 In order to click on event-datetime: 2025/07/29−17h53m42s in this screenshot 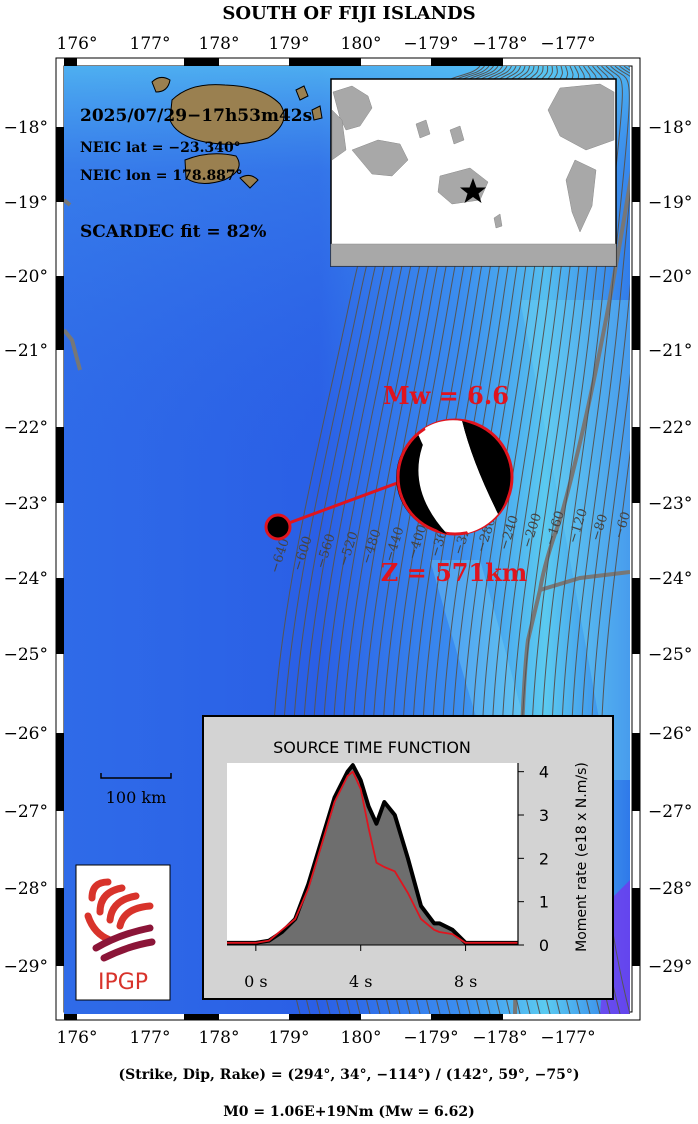, I will do `click(196, 116)`.